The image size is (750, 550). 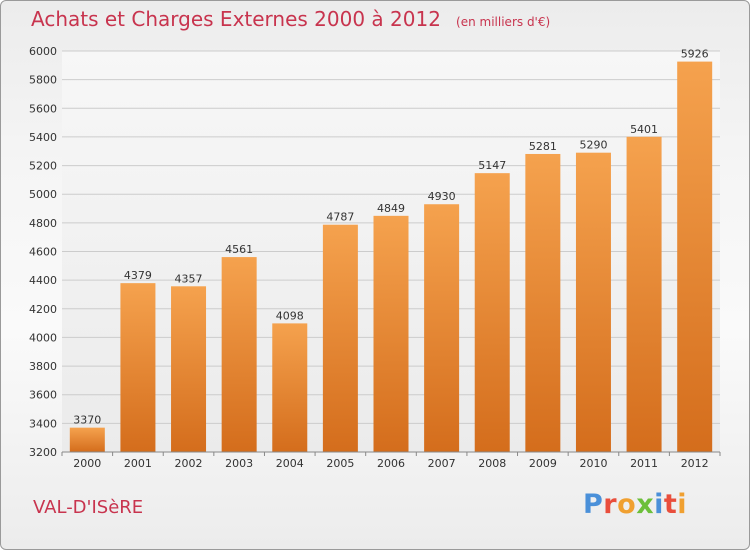 I want to click on bar-2012, so click(x=695, y=256).